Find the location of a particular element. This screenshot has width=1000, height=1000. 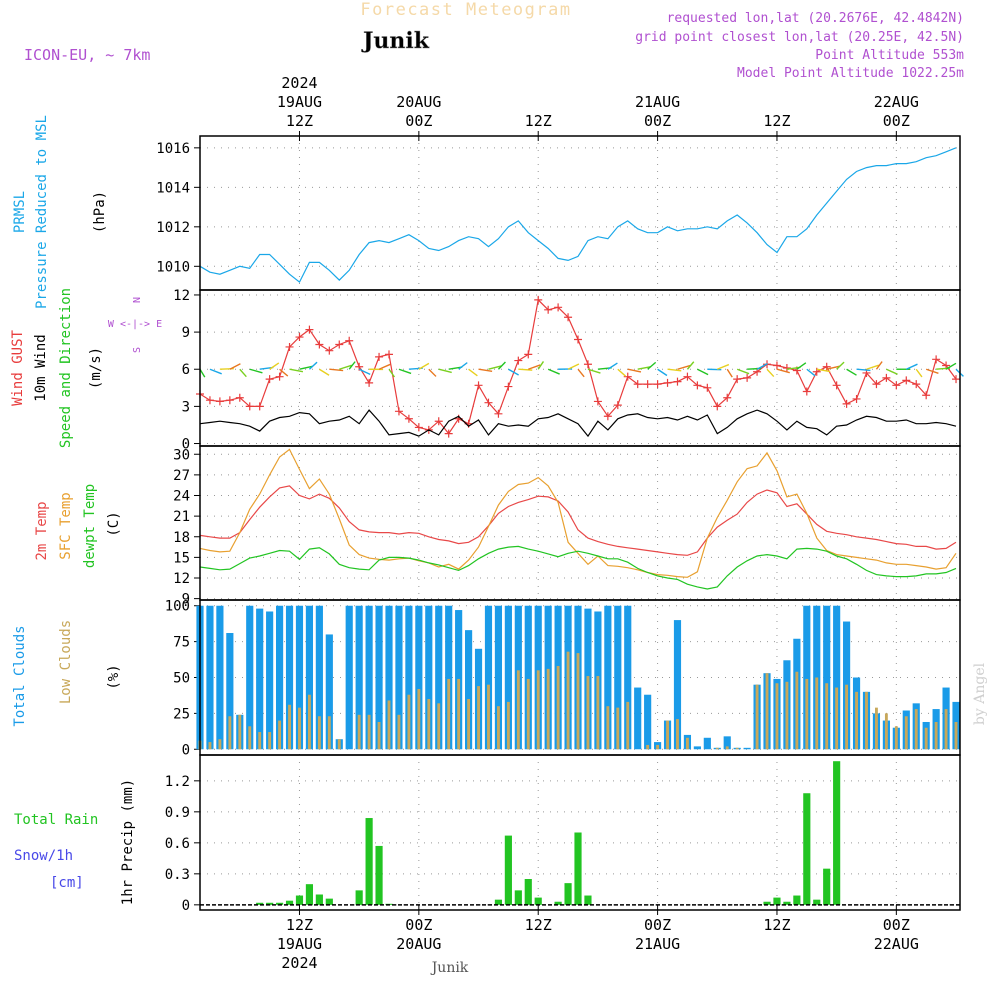

total-clouds-label: Total Clouds is located at coordinates (20, 675).